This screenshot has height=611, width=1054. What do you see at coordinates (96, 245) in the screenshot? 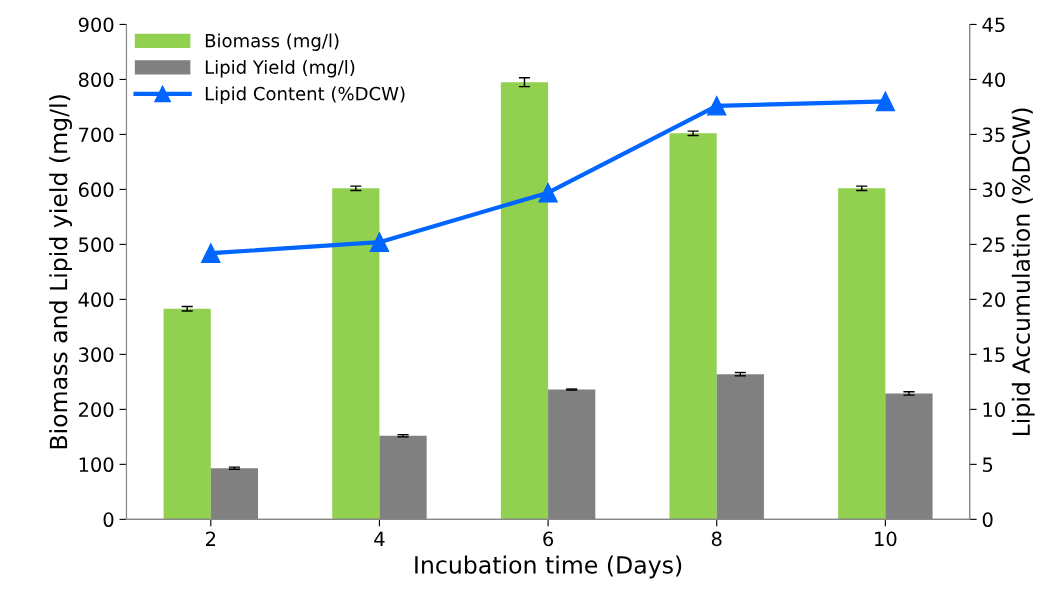
I see `y-tick-label: 500` at bounding box center [96, 245].